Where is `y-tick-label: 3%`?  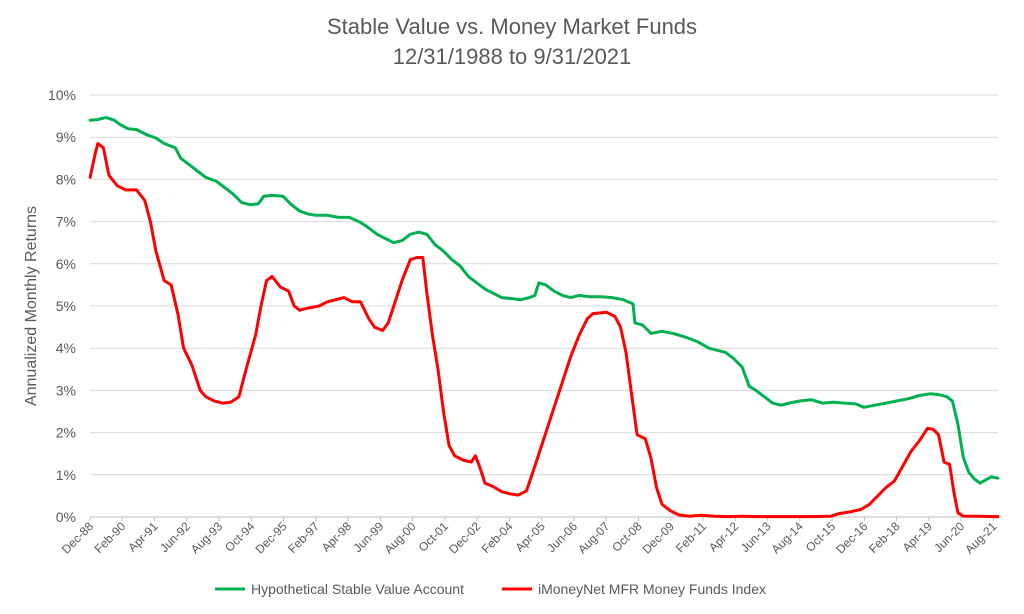 y-tick-label: 3% is located at coordinates (66, 390).